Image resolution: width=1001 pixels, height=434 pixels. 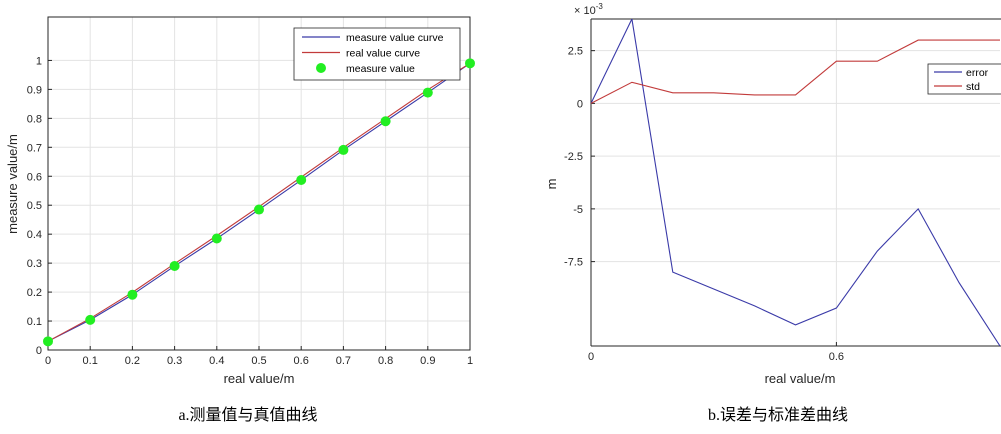 What do you see at coordinates (395, 38) in the screenshot?
I see `chart-a-legend-label: measure value curve` at bounding box center [395, 38].